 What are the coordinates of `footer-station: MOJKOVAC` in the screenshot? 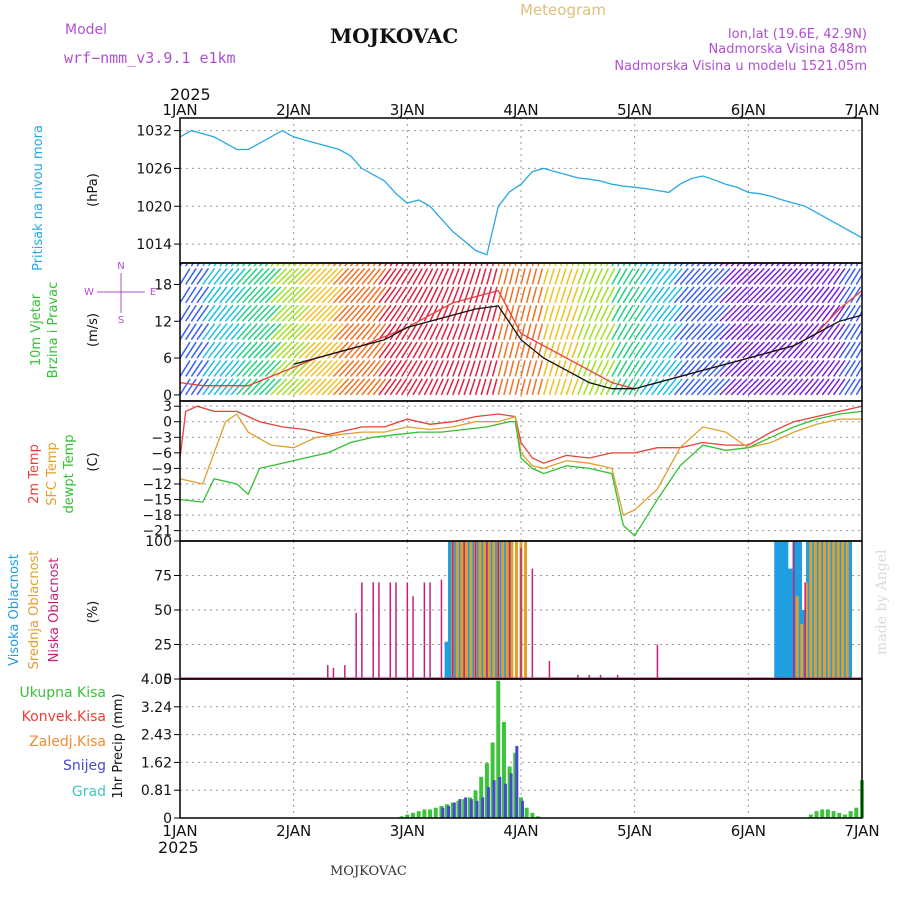 It's located at (368, 871).